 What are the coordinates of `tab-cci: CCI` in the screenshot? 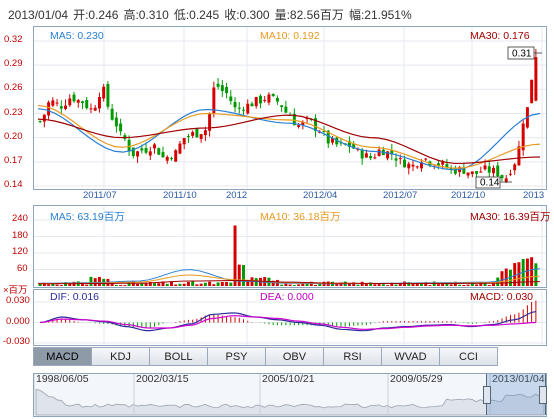 It's located at (468, 356).